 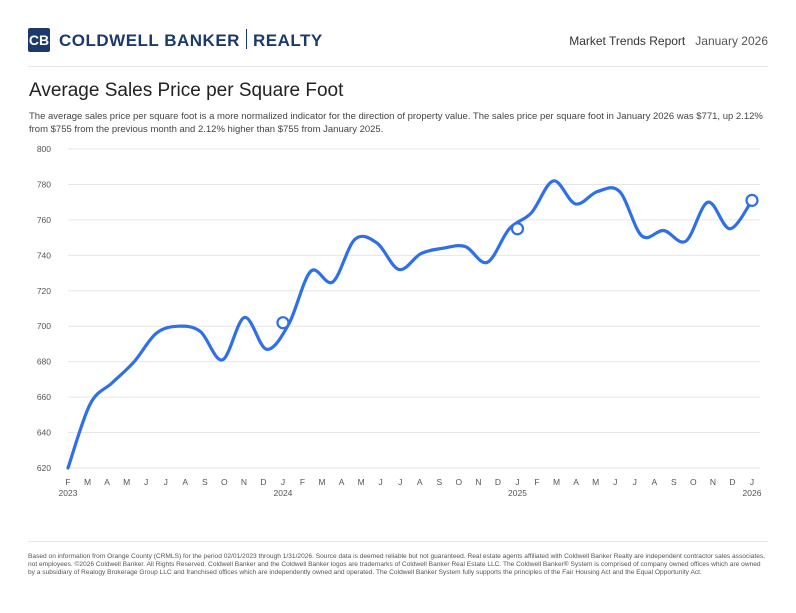 I want to click on y-tick-label: 740, so click(x=44, y=255).